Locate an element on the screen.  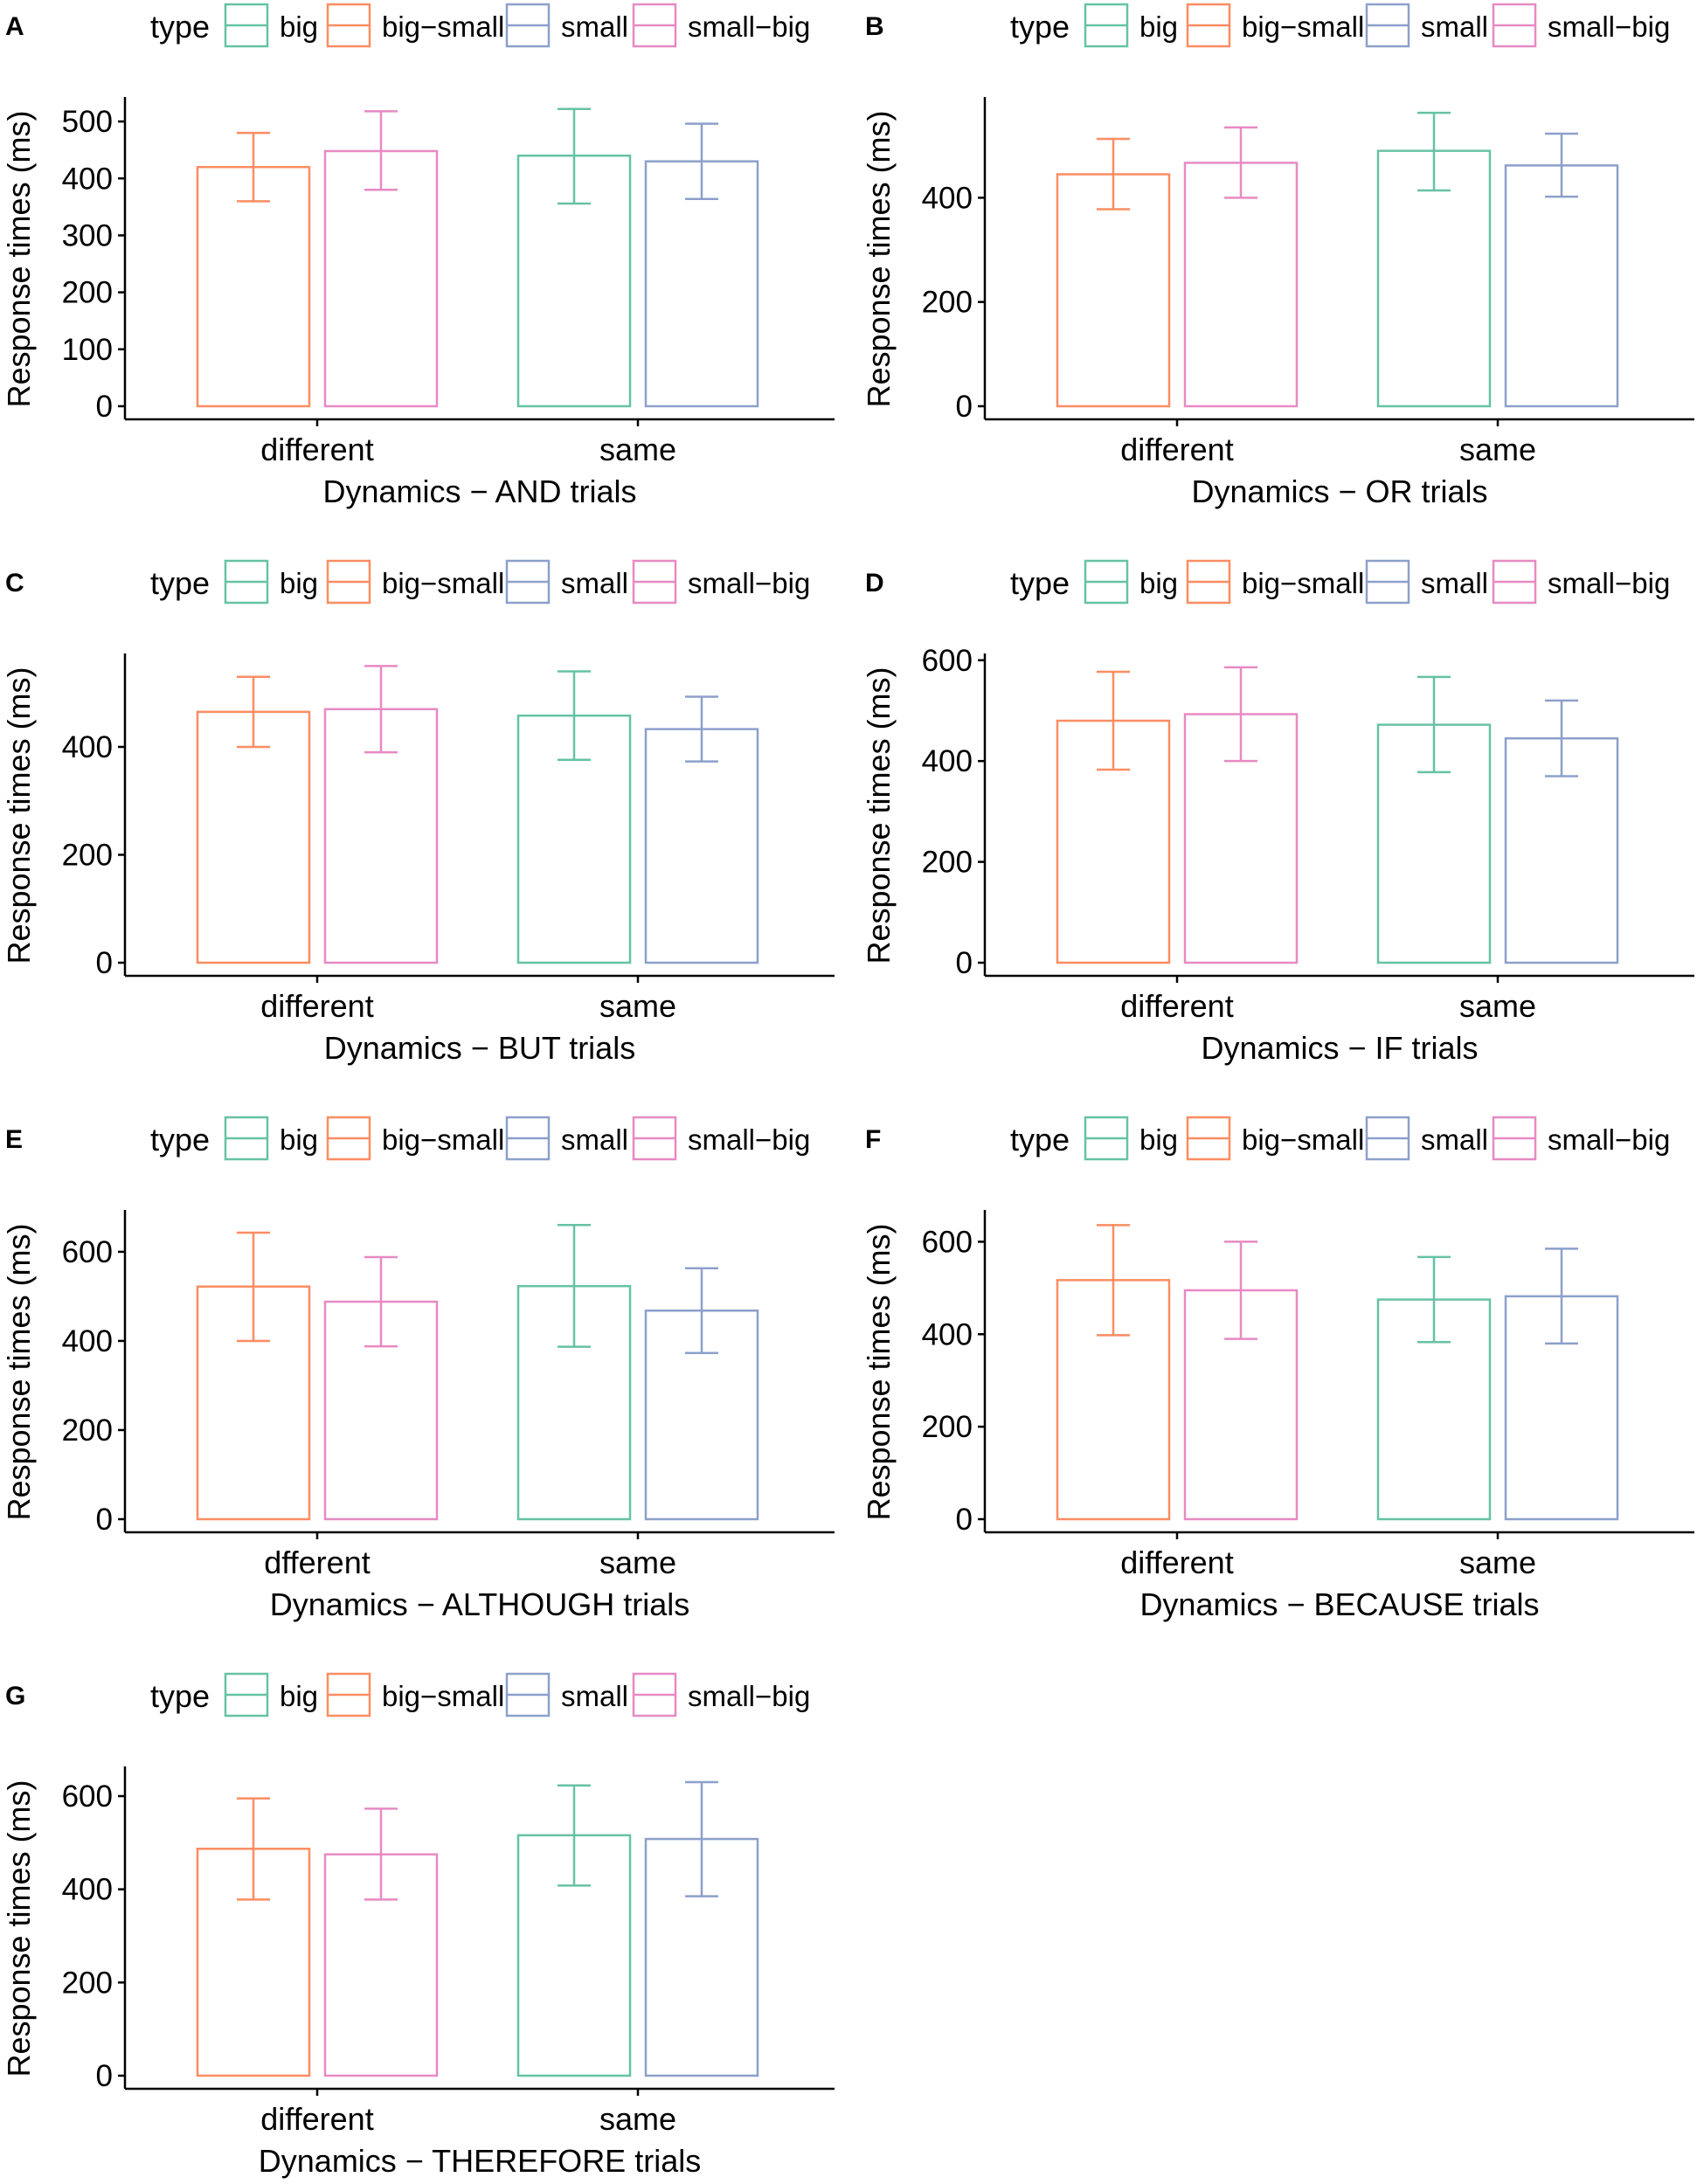
panel-letter: E is located at coordinates (14, 1139).